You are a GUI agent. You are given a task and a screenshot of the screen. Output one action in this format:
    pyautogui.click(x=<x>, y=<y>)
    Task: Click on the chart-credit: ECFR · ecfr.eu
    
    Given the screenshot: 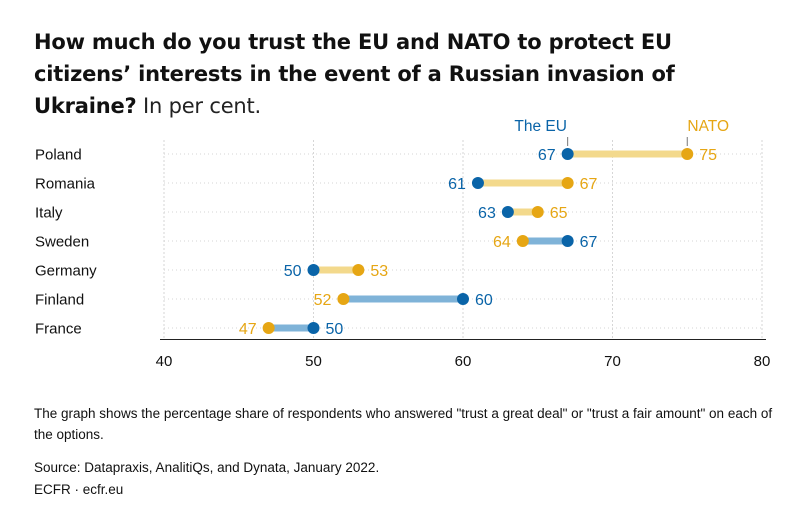 What is the action you would take?
    pyautogui.click(x=79, y=489)
    